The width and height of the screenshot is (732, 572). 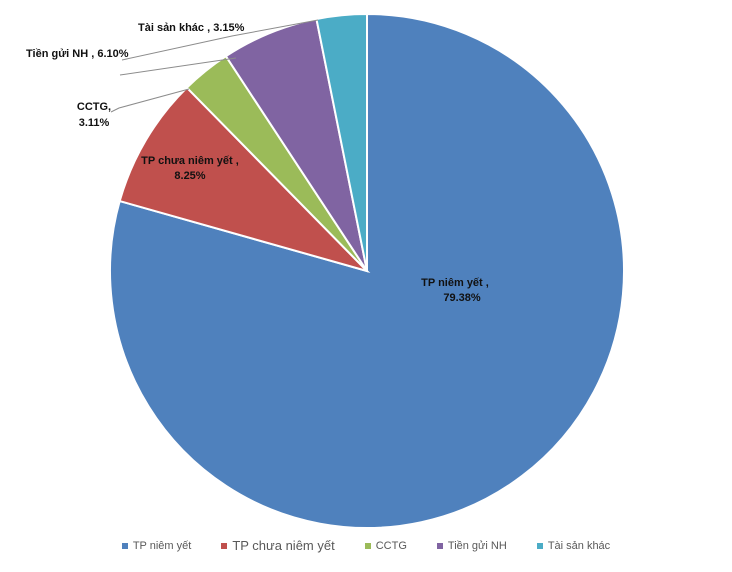 I want to click on legend-label-tp-chua-niem-yet: TP chưa niêm yết, so click(x=283, y=545).